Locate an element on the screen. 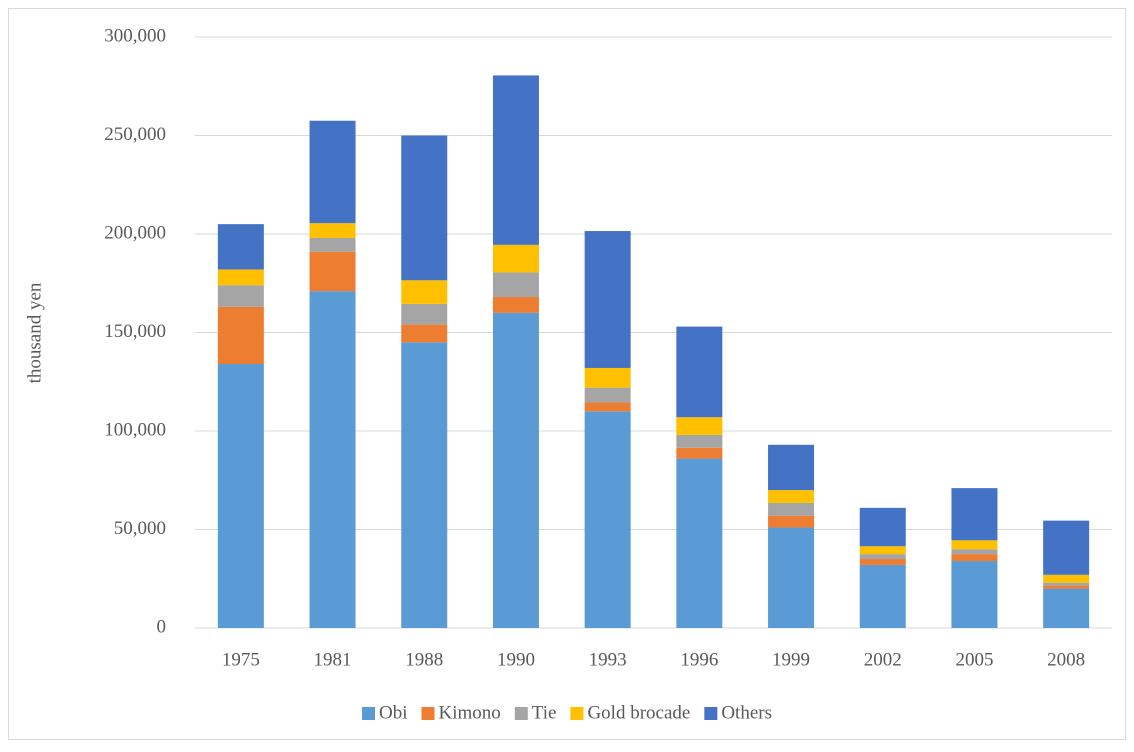  y-tick-label: 300,000 is located at coordinates (135, 35).